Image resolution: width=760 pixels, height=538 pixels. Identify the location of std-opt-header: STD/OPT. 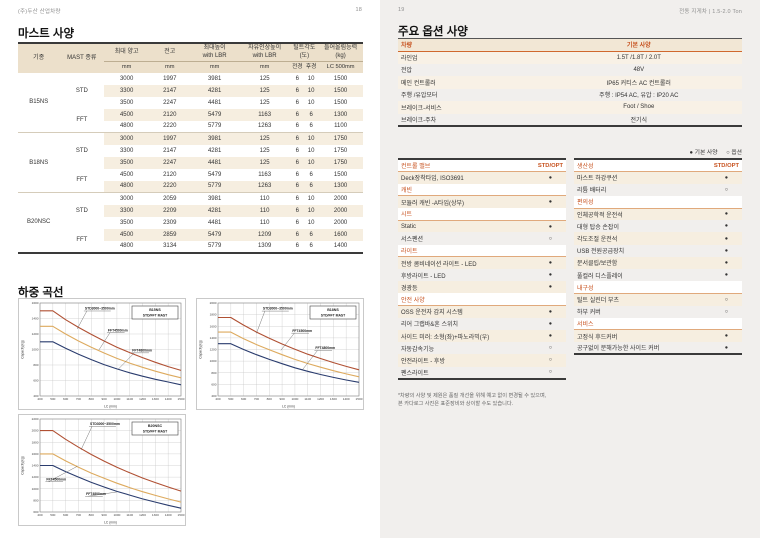
(726, 165).